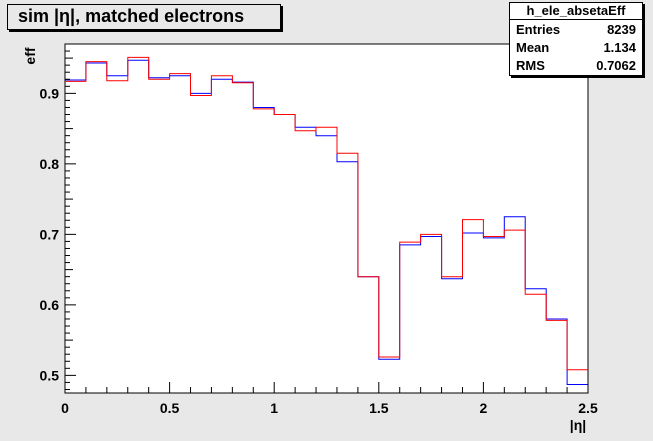 The image size is (653, 441). What do you see at coordinates (170, 408) in the screenshot?
I see `x-tick-label: 0.5` at bounding box center [170, 408].